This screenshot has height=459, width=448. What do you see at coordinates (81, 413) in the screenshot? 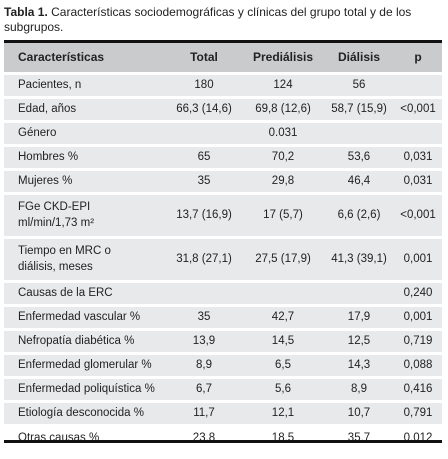
I see `row-label: Etiología desconocida %` at bounding box center [81, 413].